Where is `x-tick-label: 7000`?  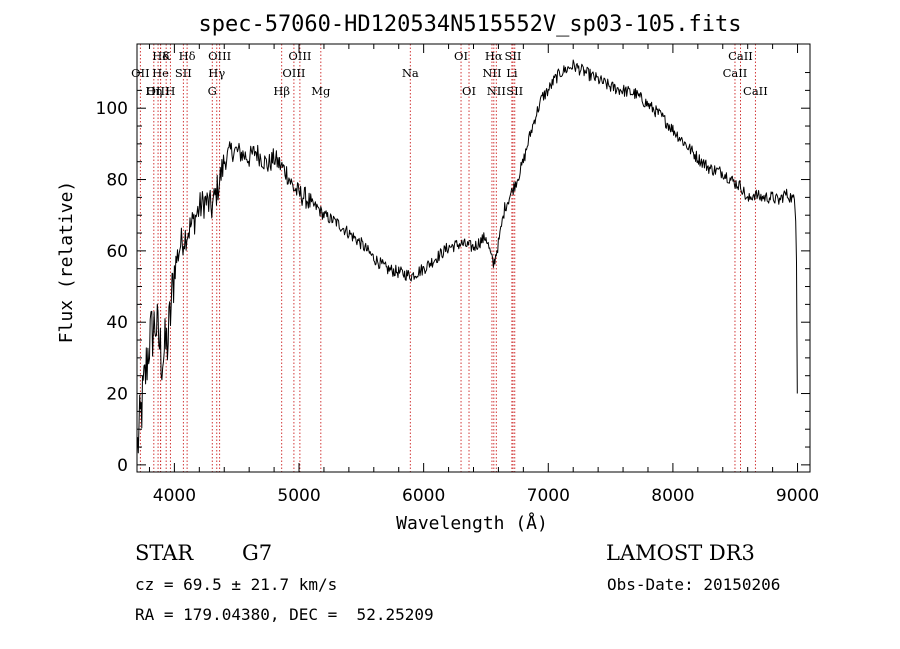 x-tick-label: 7000 is located at coordinates (548, 496).